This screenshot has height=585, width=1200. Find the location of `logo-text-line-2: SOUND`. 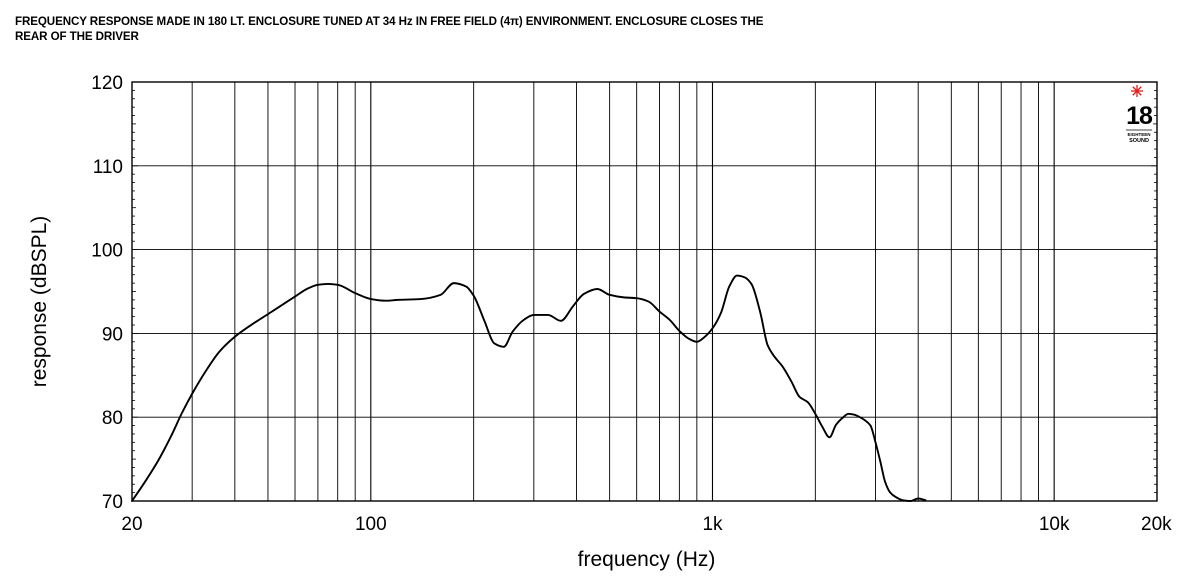

logo-text-line-2: SOUND is located at coordinates (1139, 141).